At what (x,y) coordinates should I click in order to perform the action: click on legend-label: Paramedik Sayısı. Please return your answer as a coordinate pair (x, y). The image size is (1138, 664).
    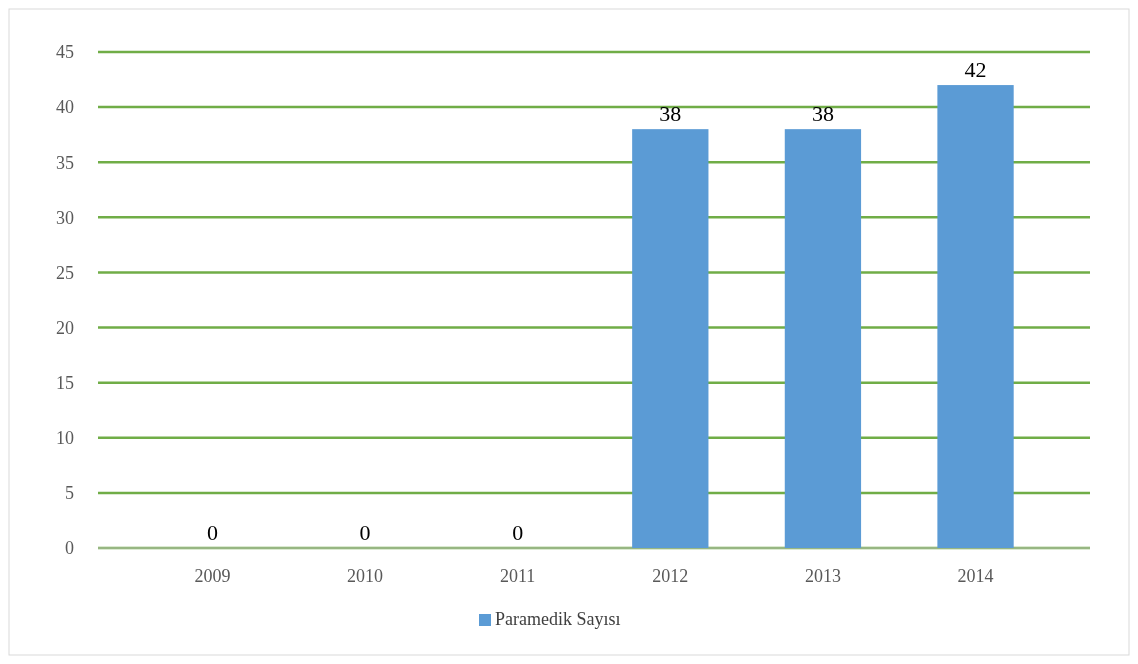
    Looking at the image, I should click on (558, 619).